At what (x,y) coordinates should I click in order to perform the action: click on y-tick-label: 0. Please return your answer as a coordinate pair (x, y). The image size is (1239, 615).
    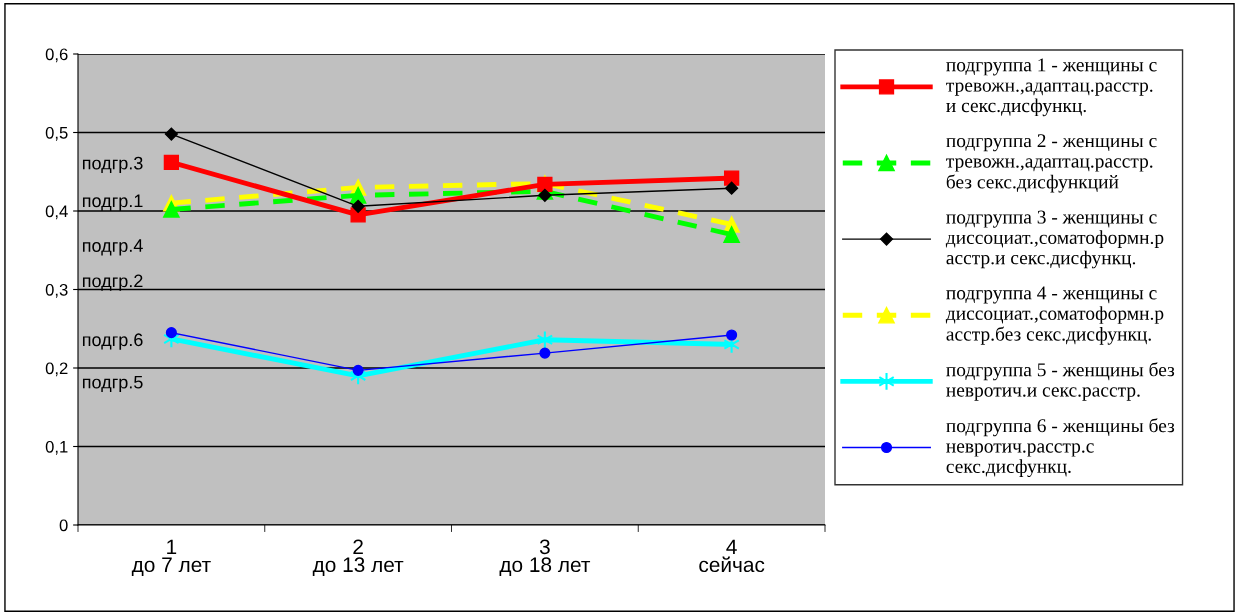
    Looking at the image, I should click on (63, 525).